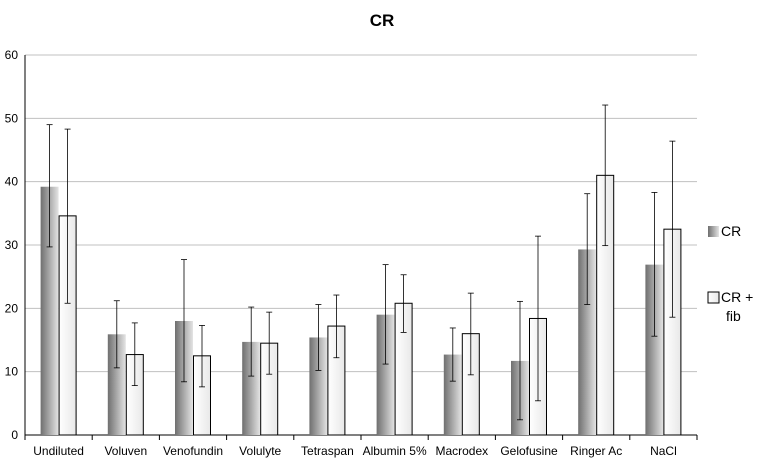  I want to click on legend-label: CR, so click(731, 231).